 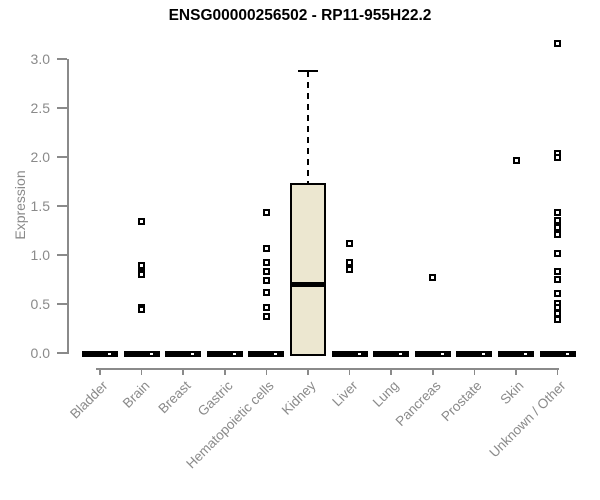 I want to click on whisker, so click(x=308, y=127).